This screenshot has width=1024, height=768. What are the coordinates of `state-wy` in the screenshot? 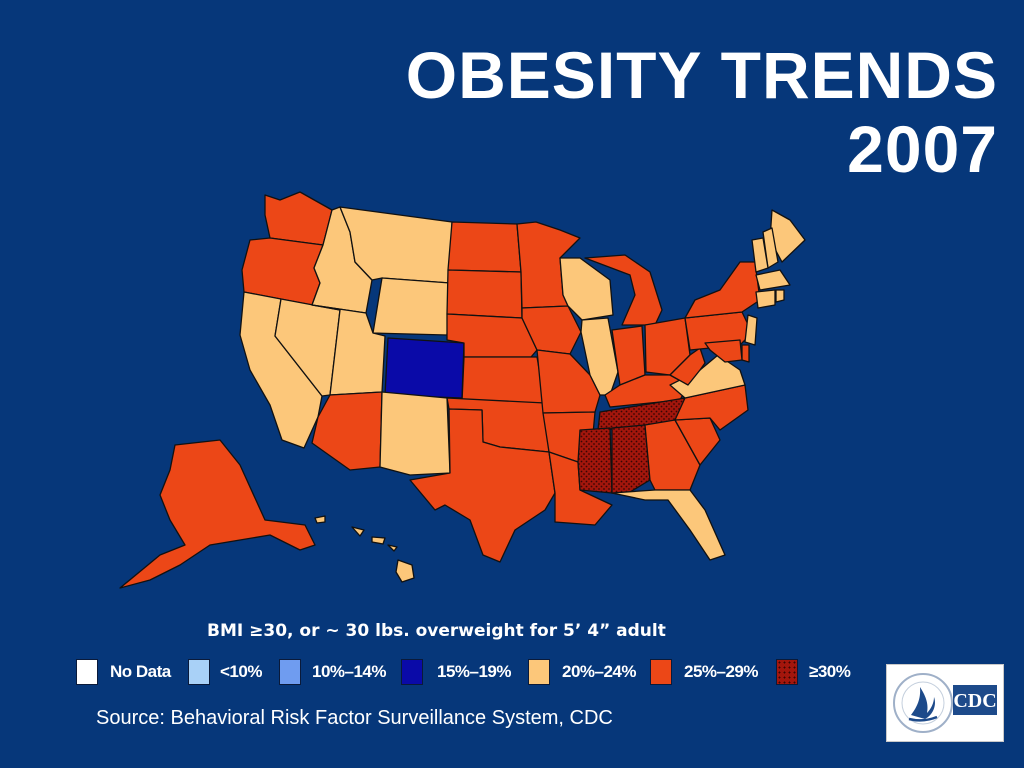 It's located at (411, 306).